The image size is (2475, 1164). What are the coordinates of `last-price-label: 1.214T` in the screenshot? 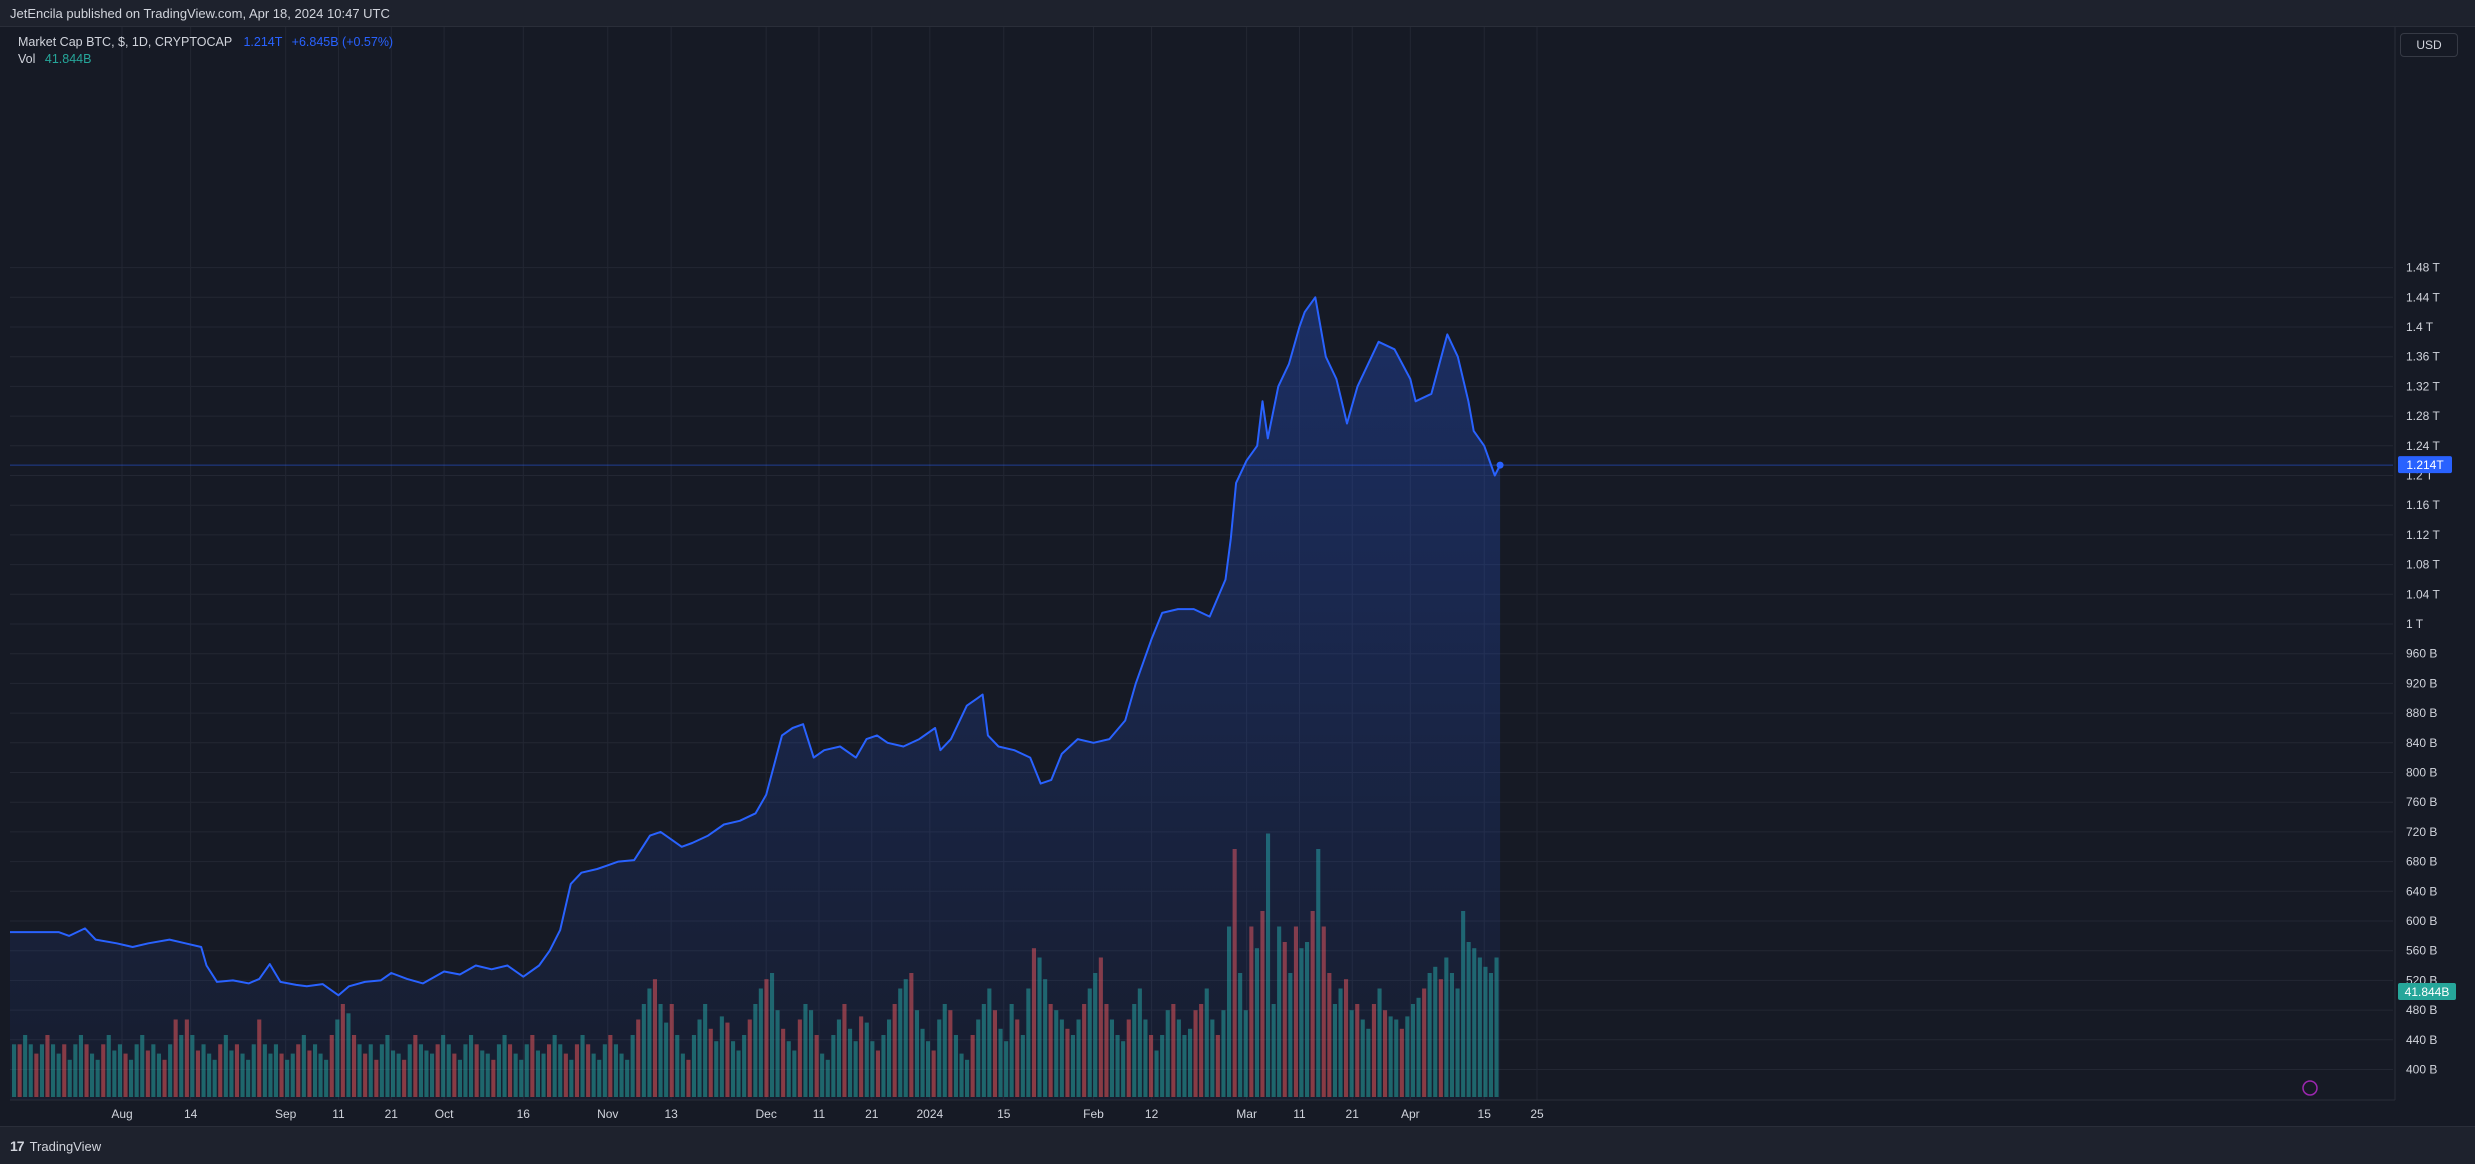 It's located at (2425, 465).